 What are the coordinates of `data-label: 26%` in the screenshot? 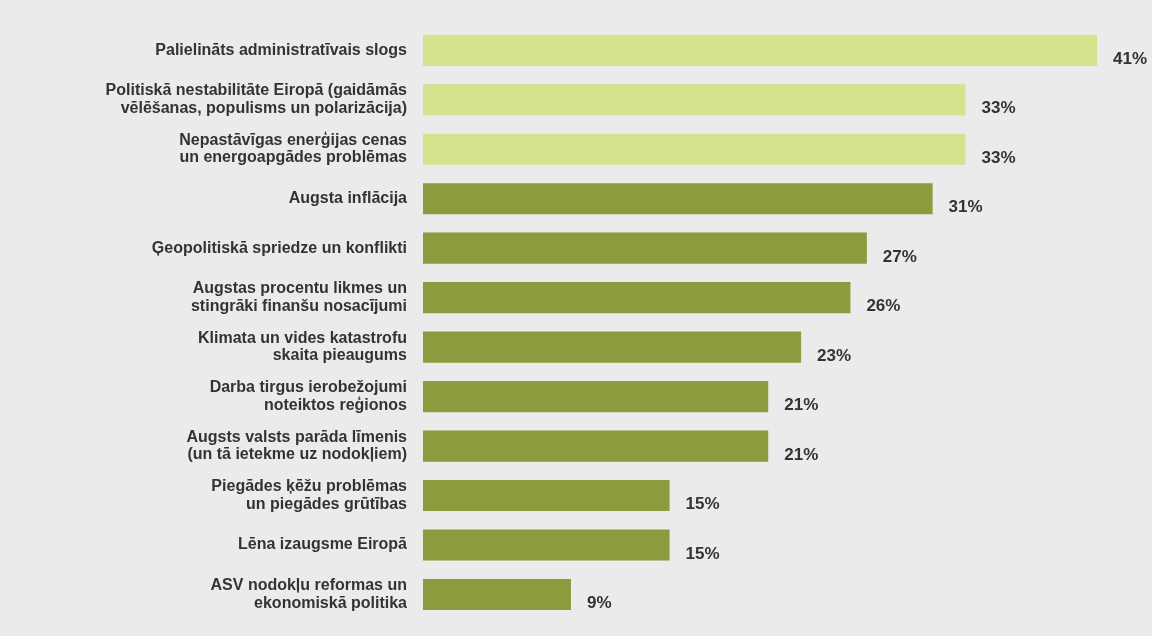 It's located at (883, 306).